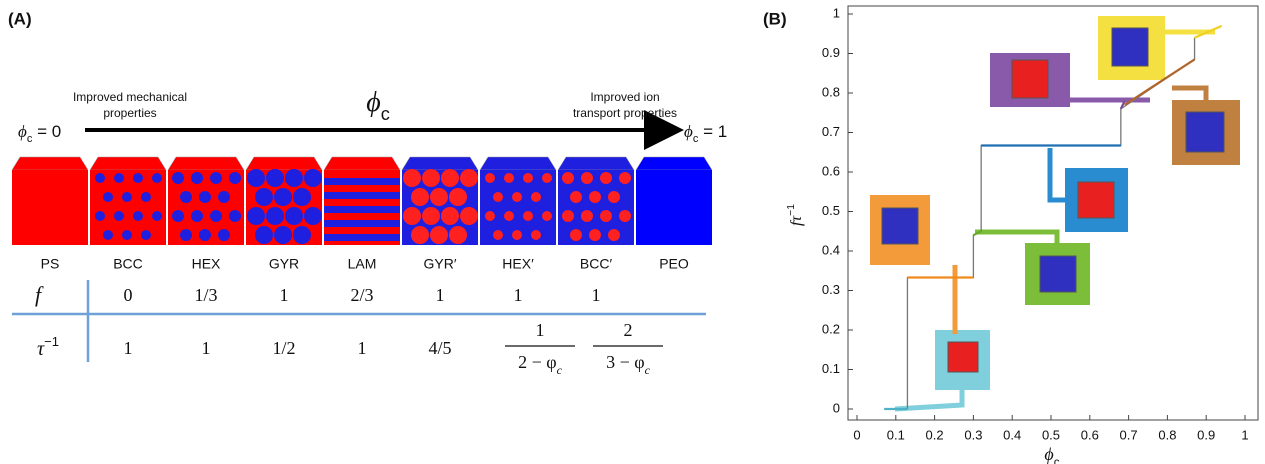 The width and height of the screenshot is (1265, 464). Describe the element at coordinates (1206, 434) in the screenshot. I see `x-tick-label: 0.9` at that location.